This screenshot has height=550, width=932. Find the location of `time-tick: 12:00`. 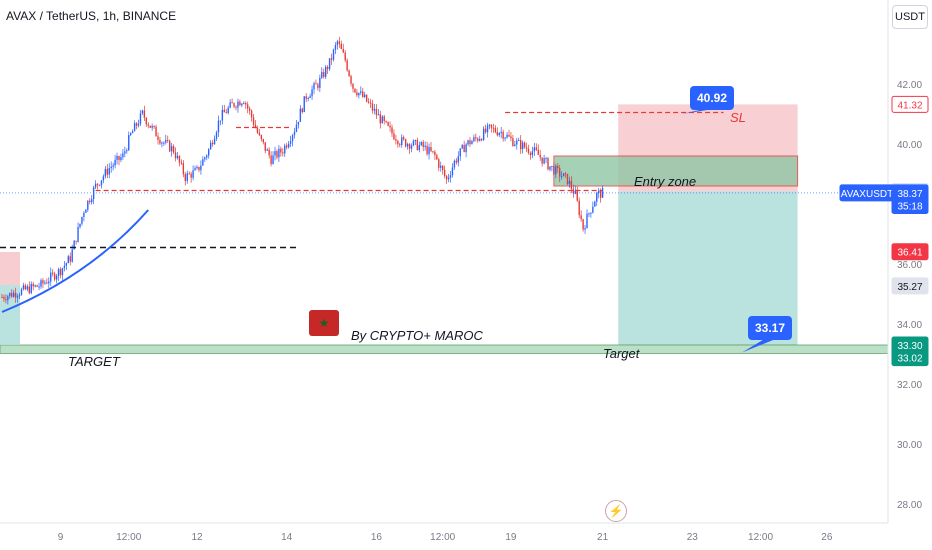

time-tick: 12:00 is located at coordinates (442, 537).